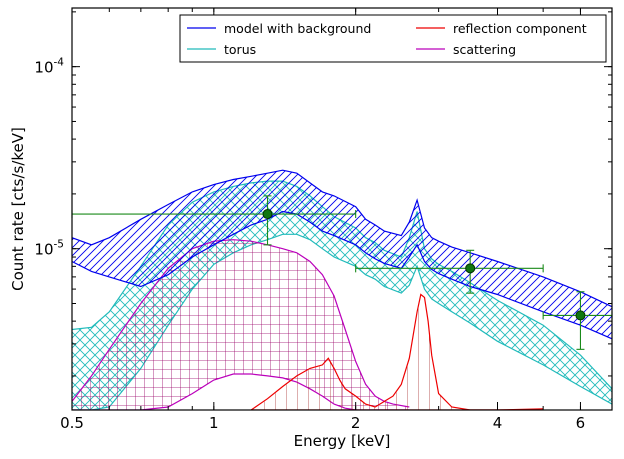 This screenshot has width=624, height=459. Describe the element at coordinates (59, 63) in the screenshot. I see `y-tick-exponent: -4` at that location.